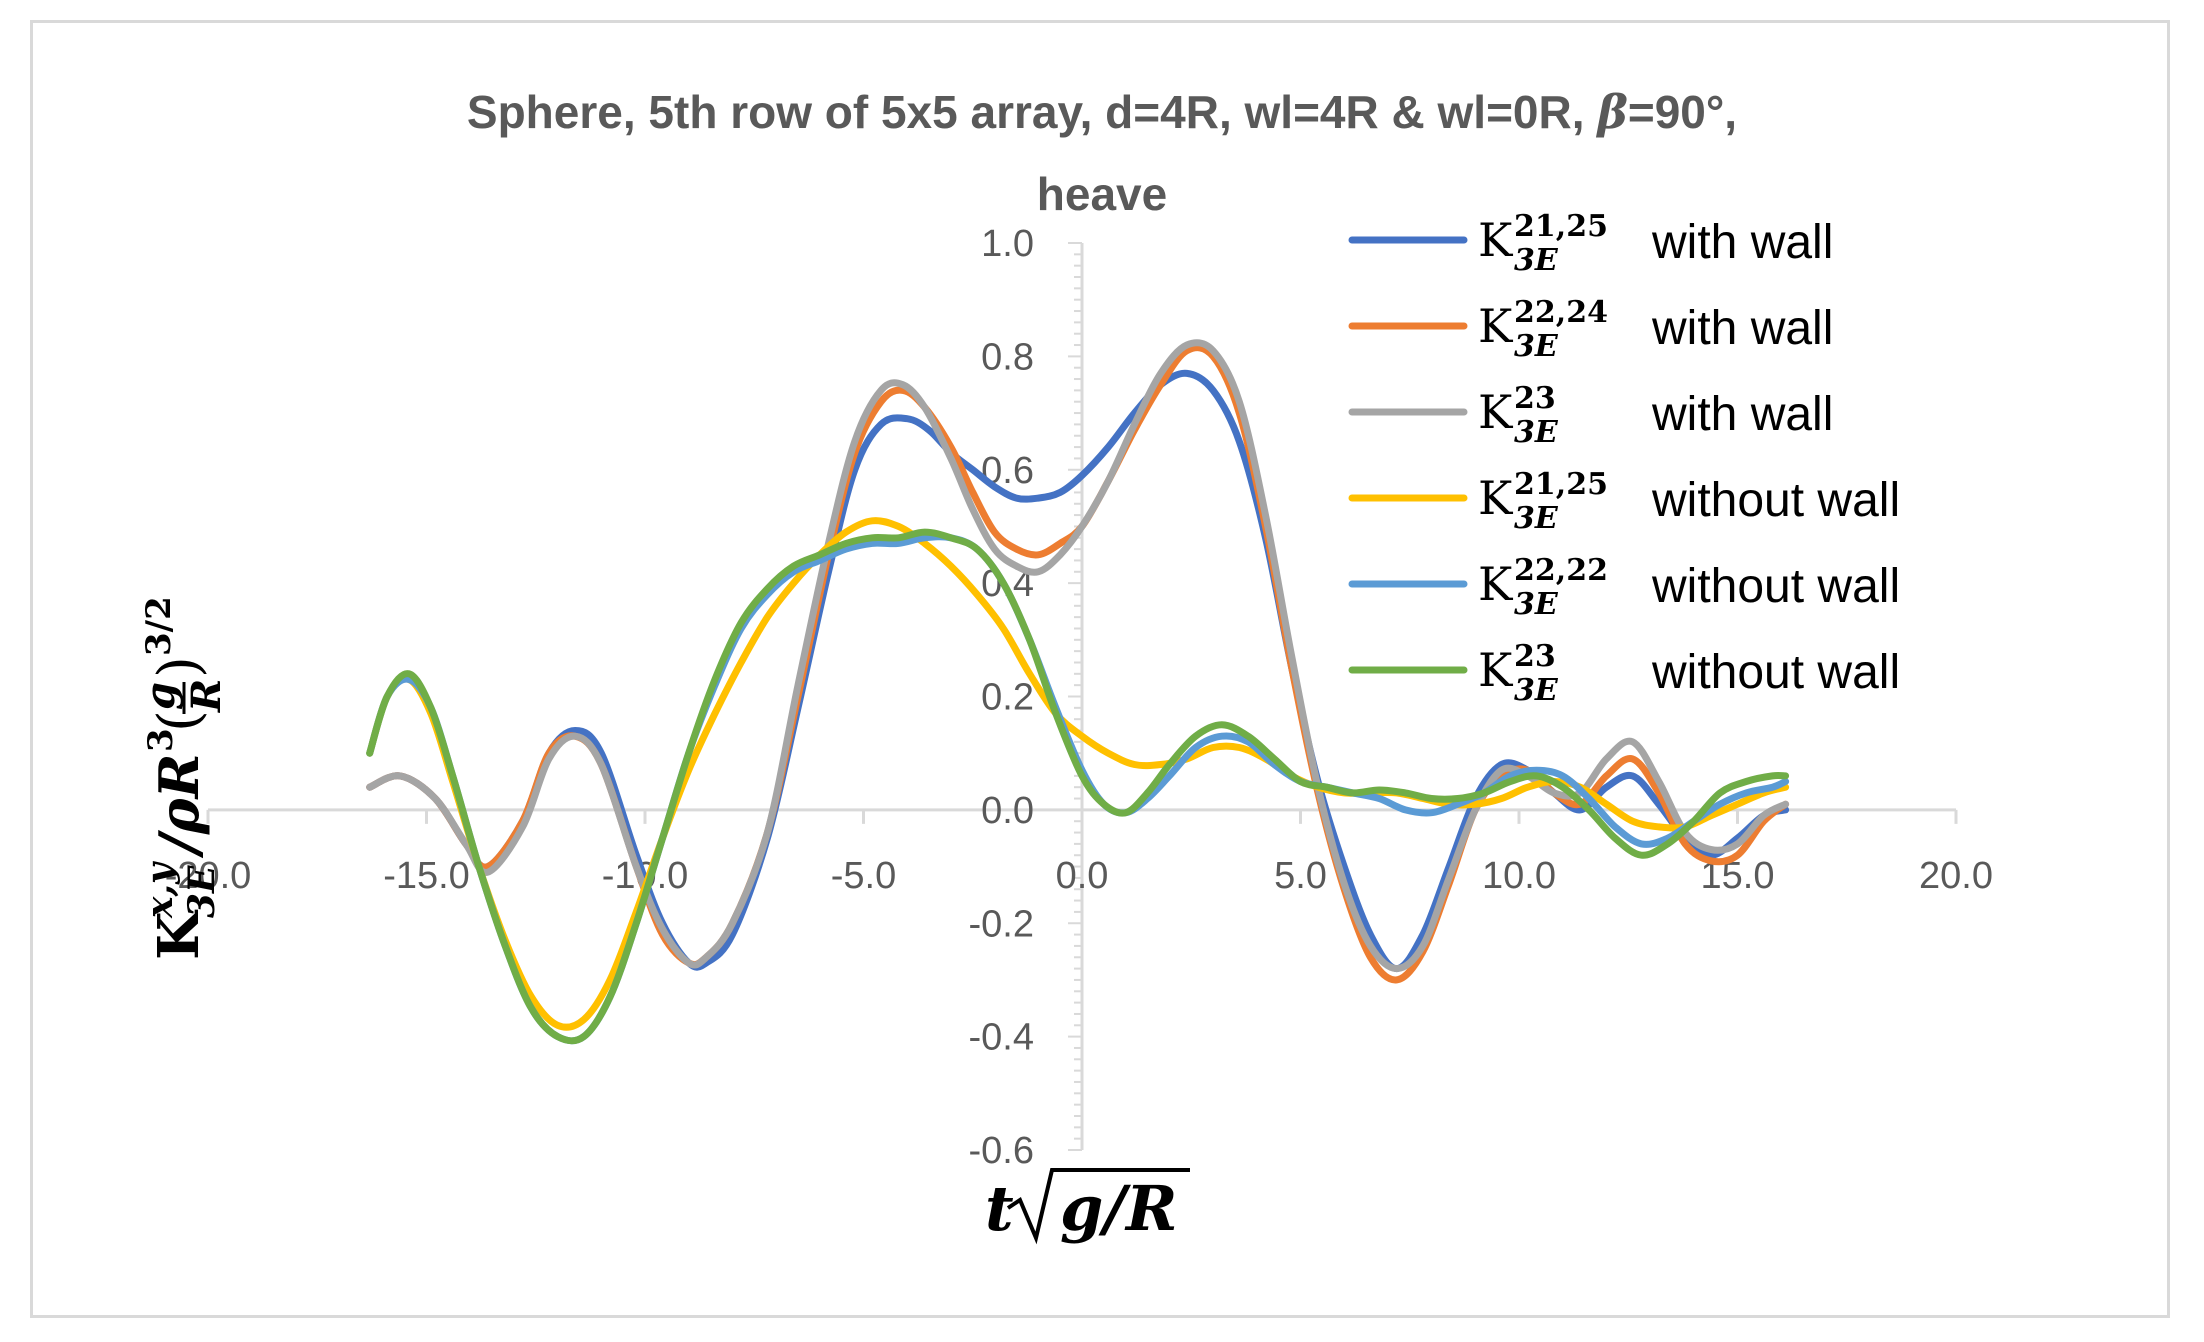  I want to click on svg-text: R, so click(206, 696).